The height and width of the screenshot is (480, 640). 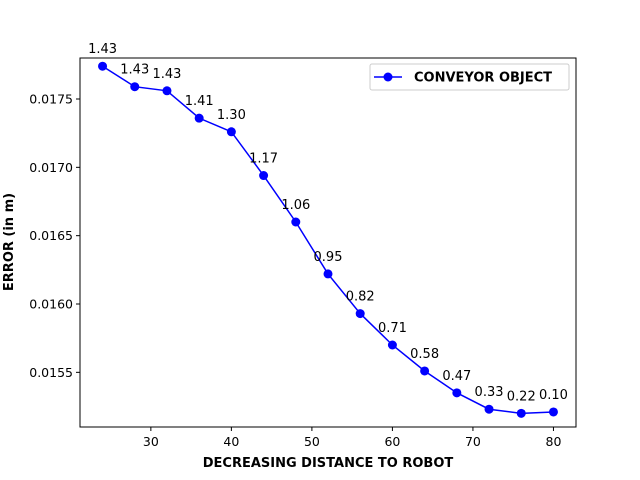 I want to click on legend-marker-sample, so click(x=388, y=77).